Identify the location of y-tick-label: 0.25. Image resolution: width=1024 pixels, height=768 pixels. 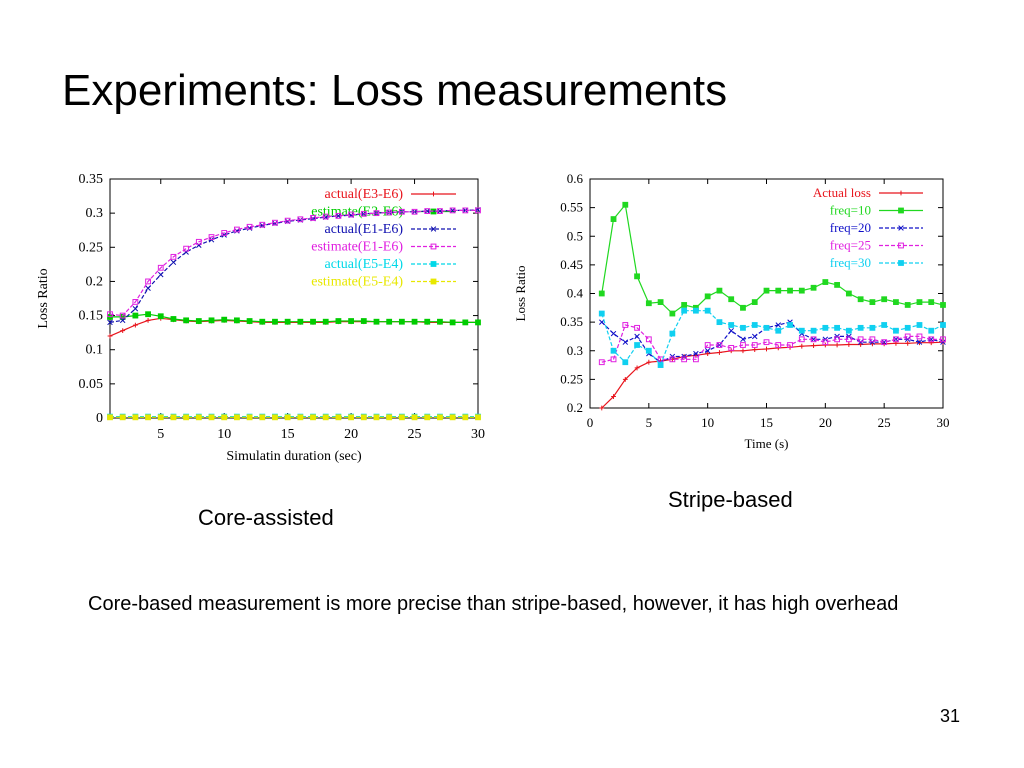
(91, 247).